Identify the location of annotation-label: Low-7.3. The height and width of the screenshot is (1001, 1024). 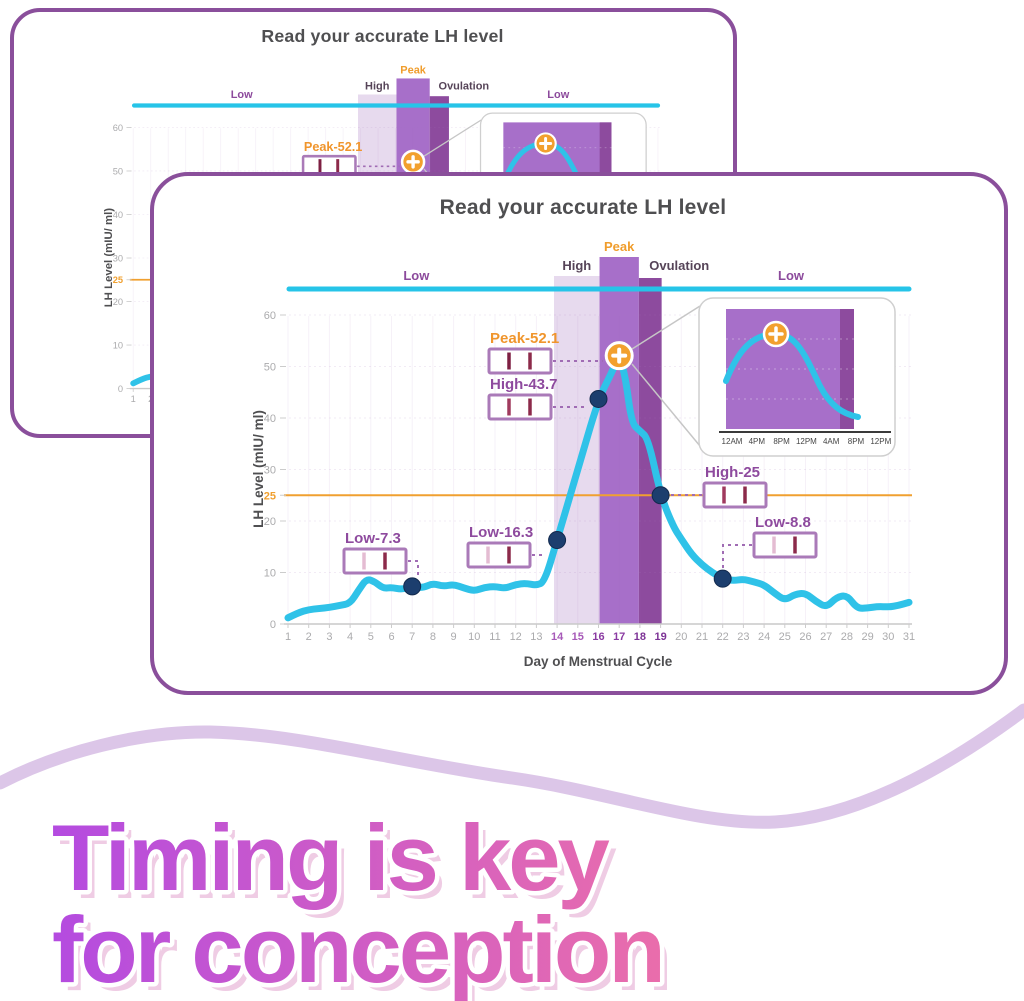
(373, 538).